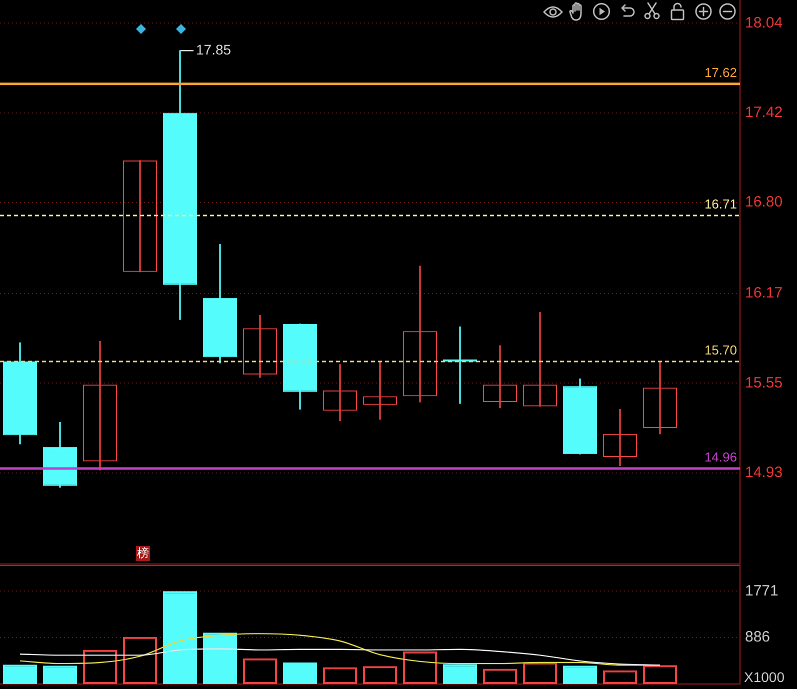 The height and width of the screenshot is (689, 797). Describe the element at coordinates (764, 473) in the screenshot. I see `y-tick-label: 14.93` at that location.